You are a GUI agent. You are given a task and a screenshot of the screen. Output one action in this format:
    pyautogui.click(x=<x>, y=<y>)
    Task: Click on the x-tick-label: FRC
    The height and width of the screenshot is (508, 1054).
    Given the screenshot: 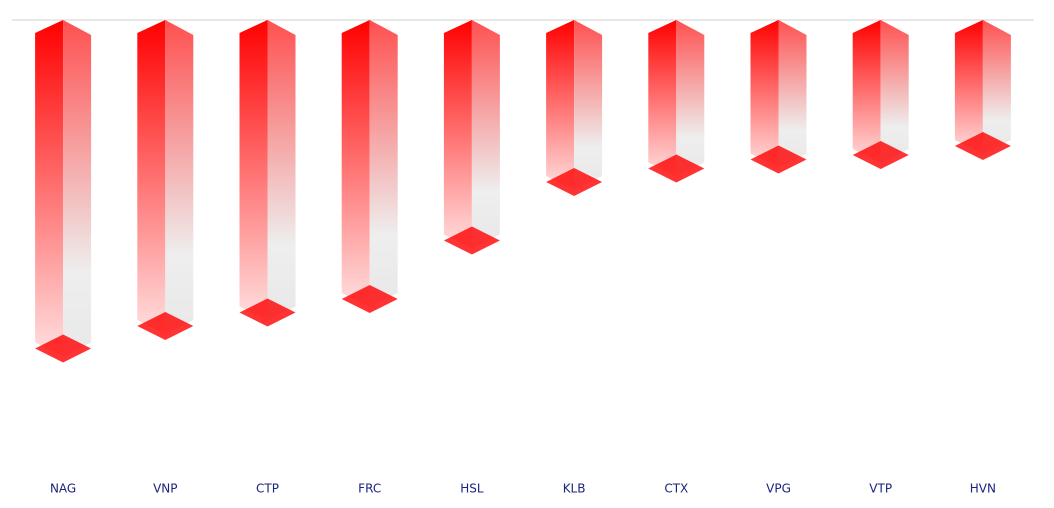 What is the action you would take?
    pyautogui.click(x=369, y=489)
    